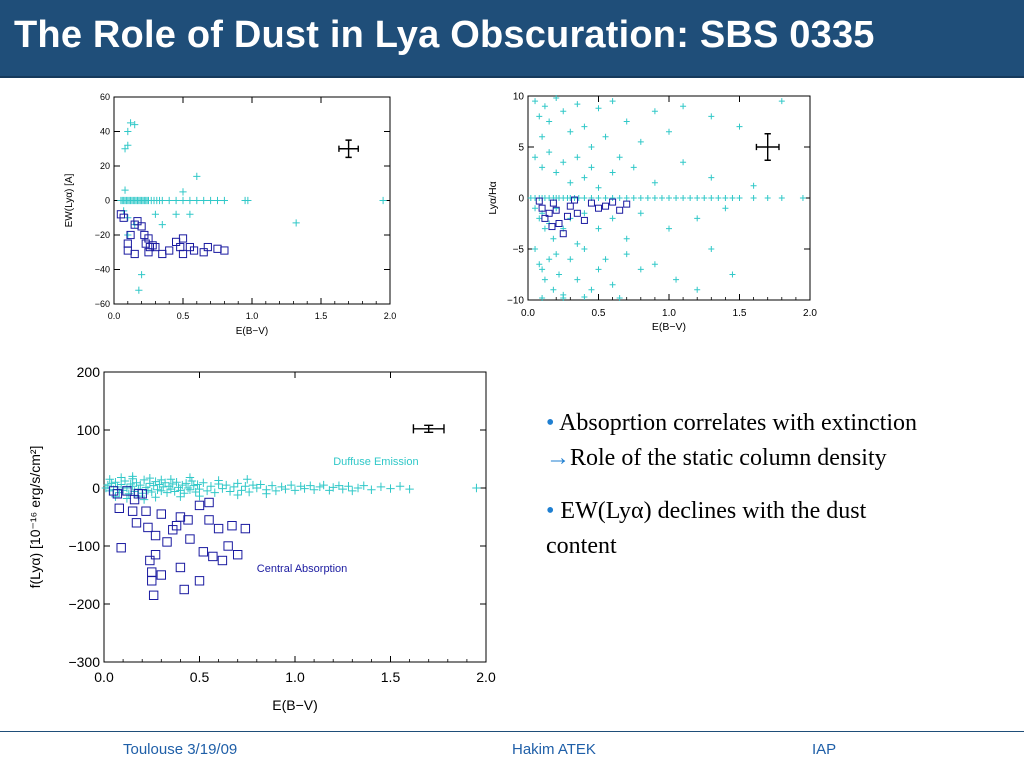 The height and width of the screenshot is (768, 1024). I want to click on y-tick-label: −200, so click(84, 604).